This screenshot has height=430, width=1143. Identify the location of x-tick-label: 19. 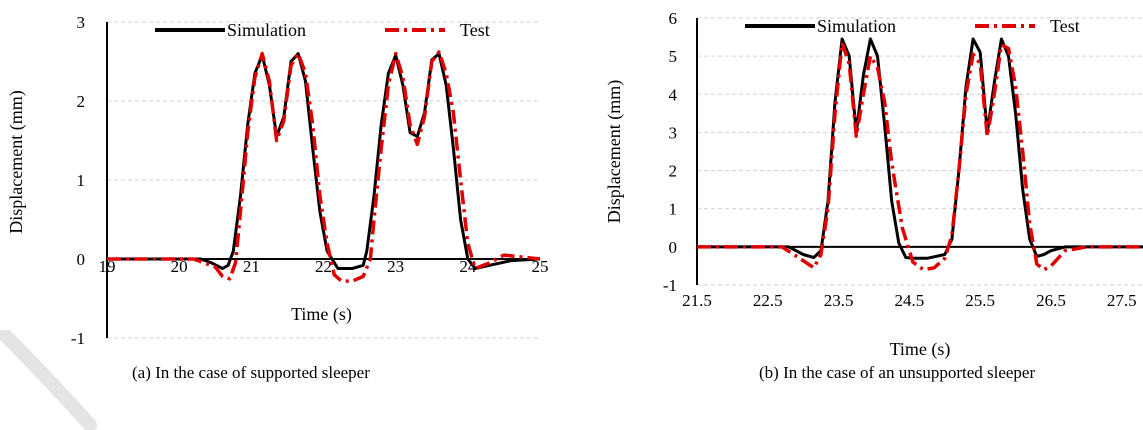
(107, 266).